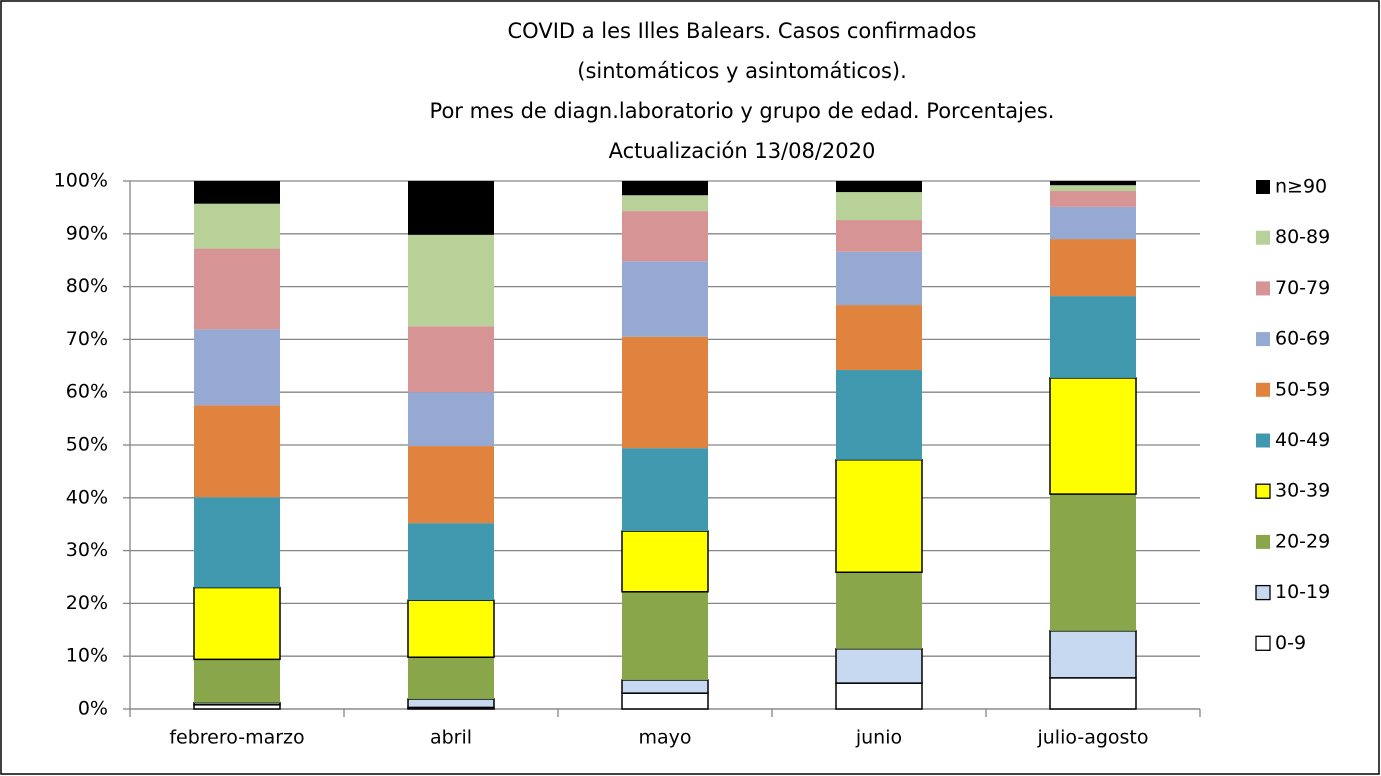 Image resolution: width=1381 pixels, height=776 pixels. What do you see at coordinates (1302, 491) in the screenshot?
I see `legend-label: 30-39` at bounding box center [1302, 491].